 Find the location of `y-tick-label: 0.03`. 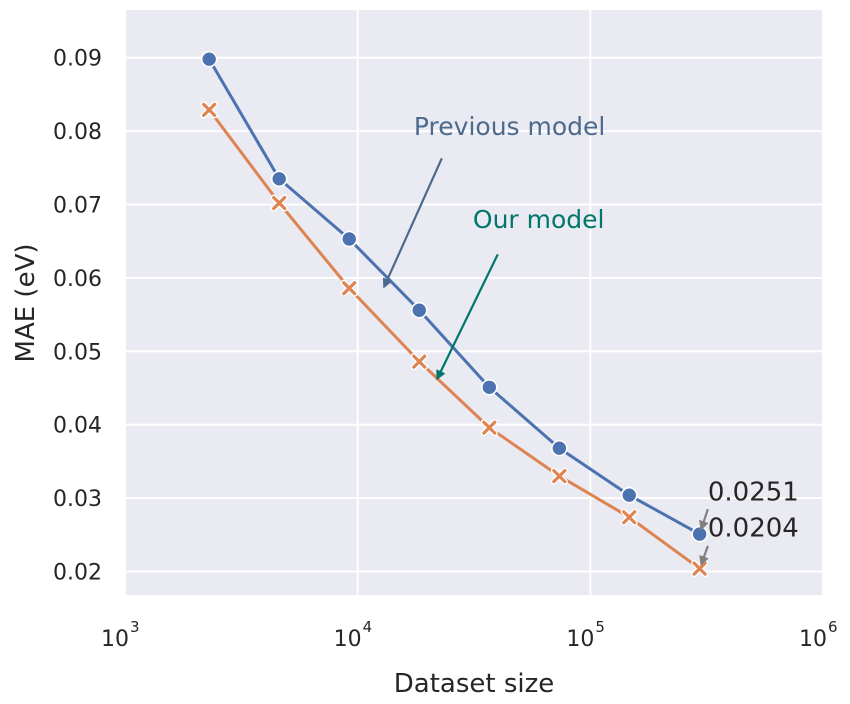

y-tick-label: 0.03 is located at coordinates (77, 499).